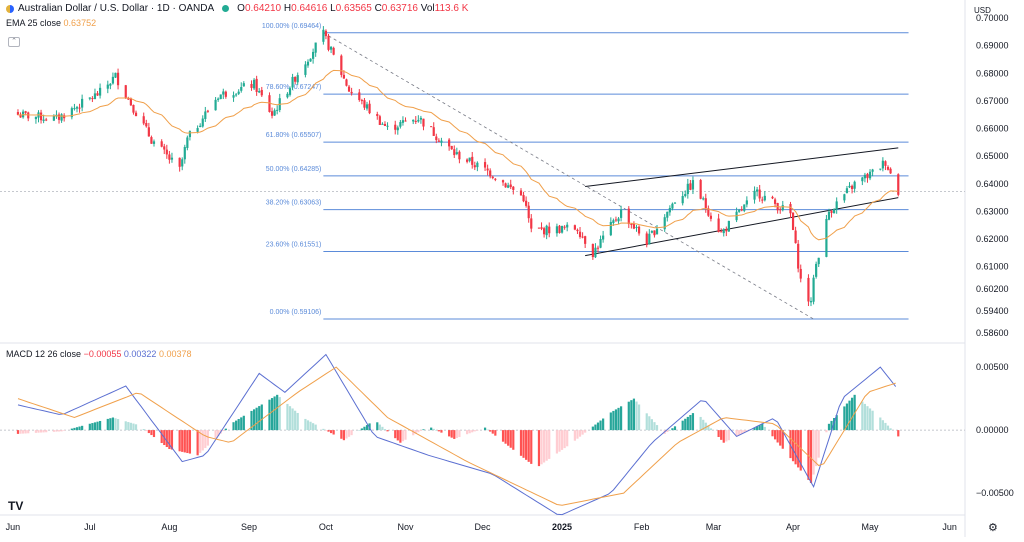 This screenshot has width=1024, height=542. Describe the element at coordinates (378, 8) in the screenshot. I see `close-key: C` at that location.